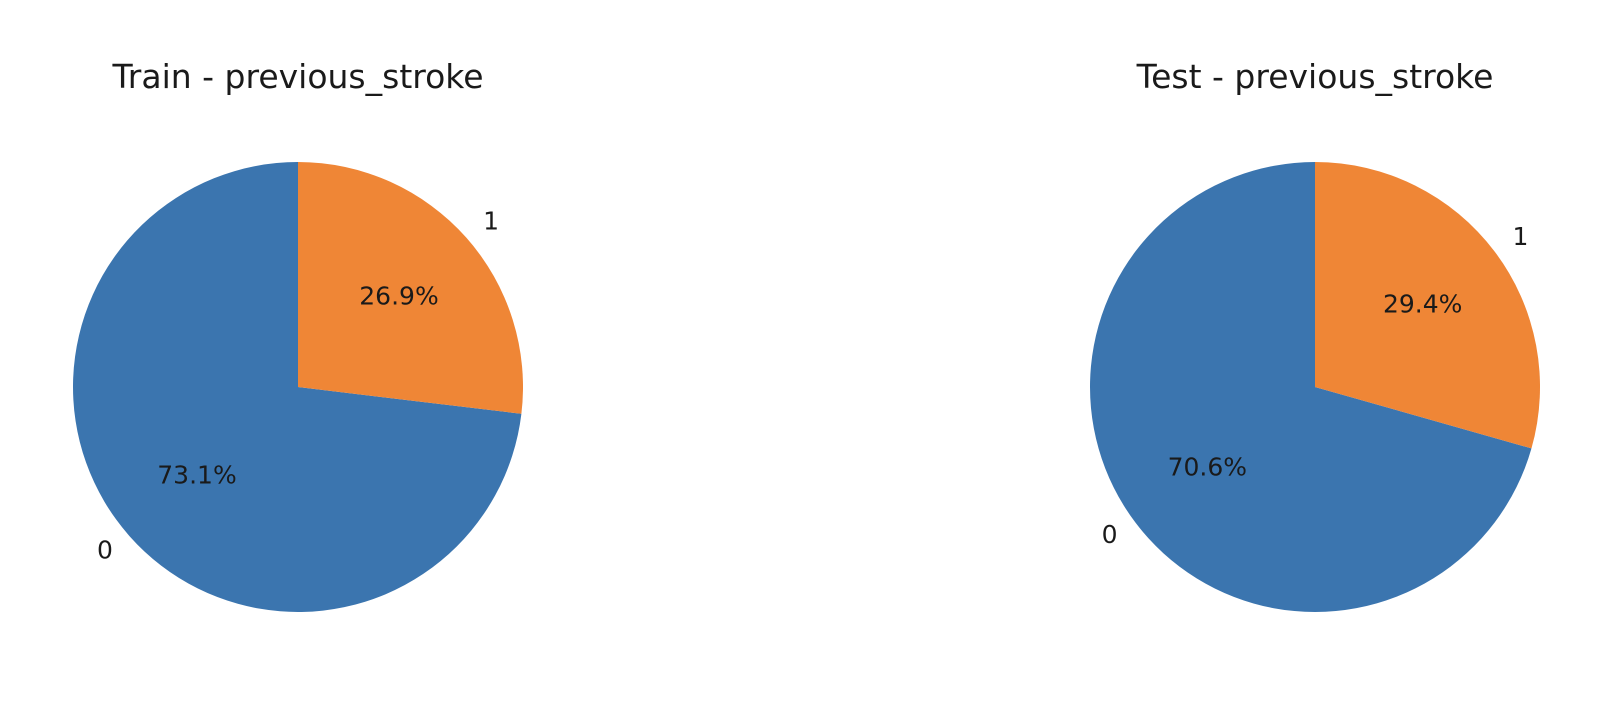 This screenshot has width=1610, height=722. I want to click on train-percent-label-1: 26.9%, so click(398, 295).